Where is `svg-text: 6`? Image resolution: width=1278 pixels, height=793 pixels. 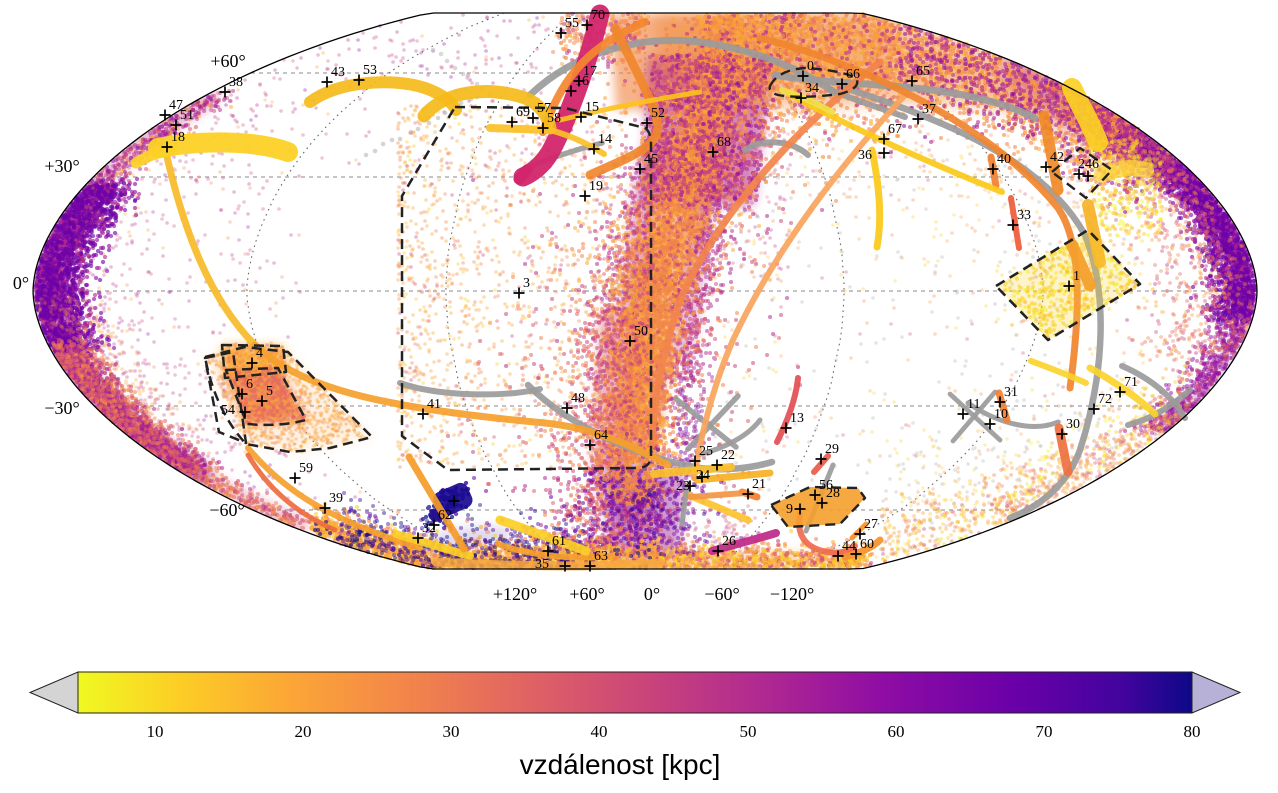 svg-text: 6 is located at coordinates (249, 384).